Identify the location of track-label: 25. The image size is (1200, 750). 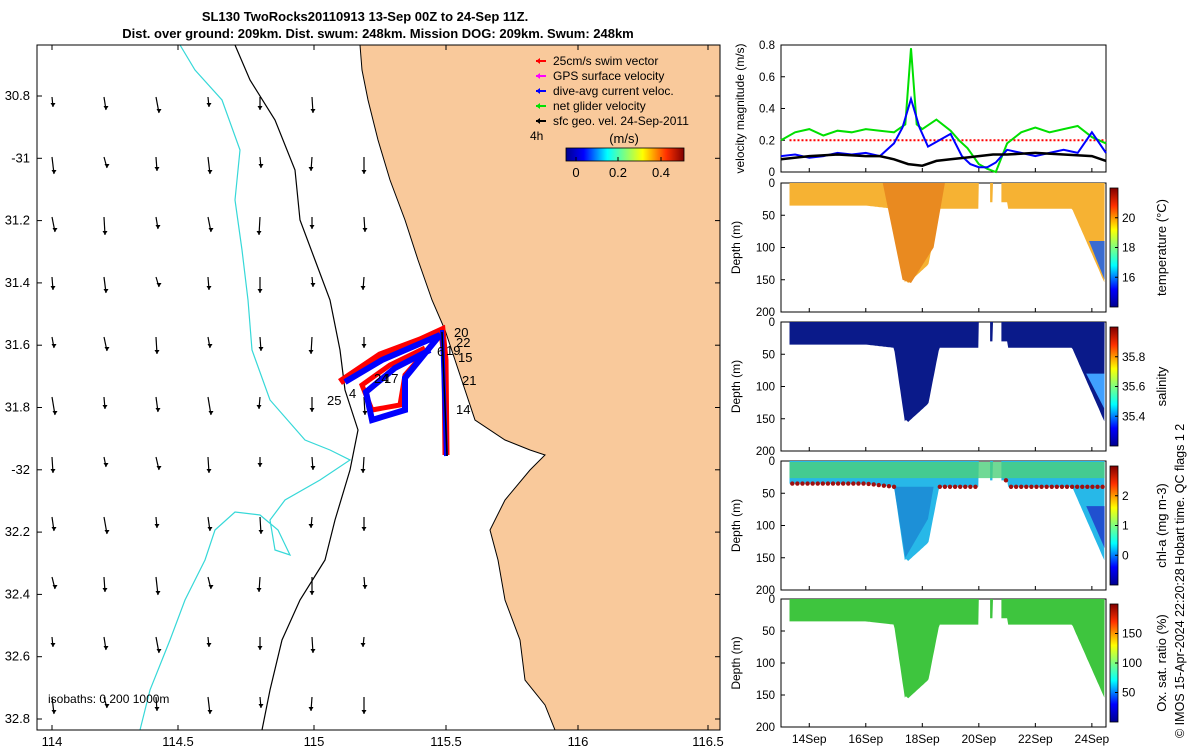
(334, 400).